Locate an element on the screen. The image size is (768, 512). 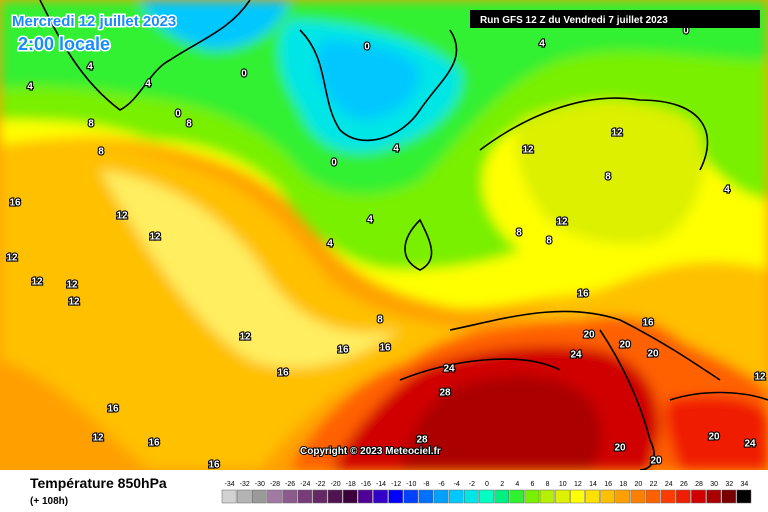
scale-label: -8 is located at coordinates (426, 484).